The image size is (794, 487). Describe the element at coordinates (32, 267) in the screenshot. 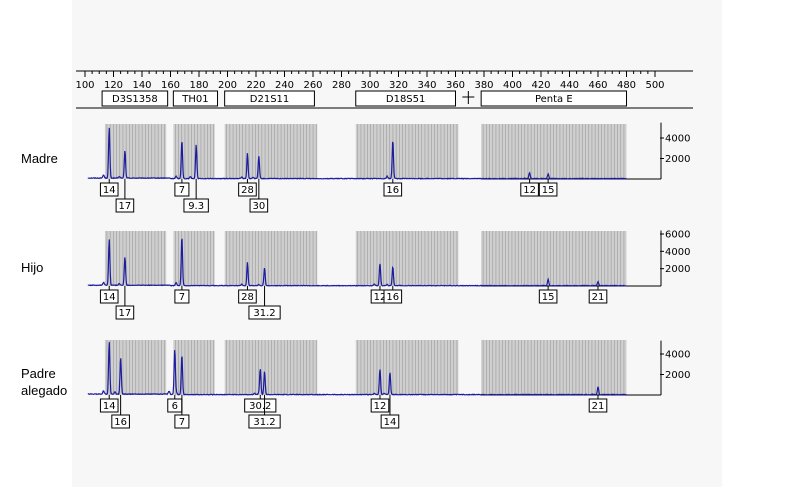

I see `panel-label: Hijo` at that location.